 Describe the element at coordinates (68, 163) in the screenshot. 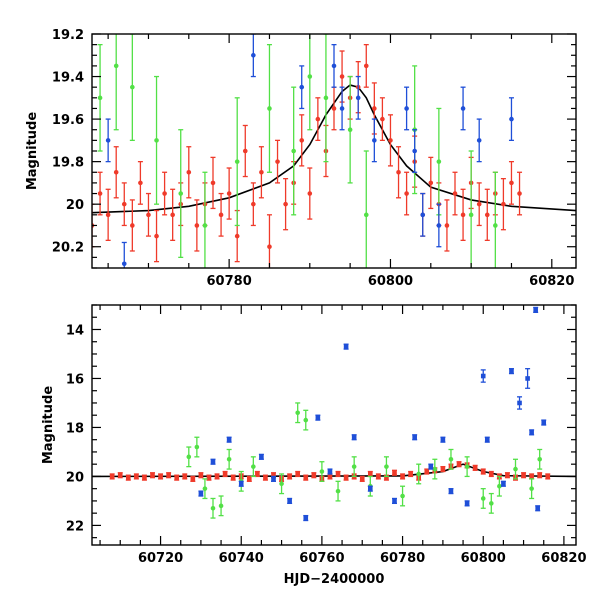

I see `y-tick-label: 19.8` at that location.